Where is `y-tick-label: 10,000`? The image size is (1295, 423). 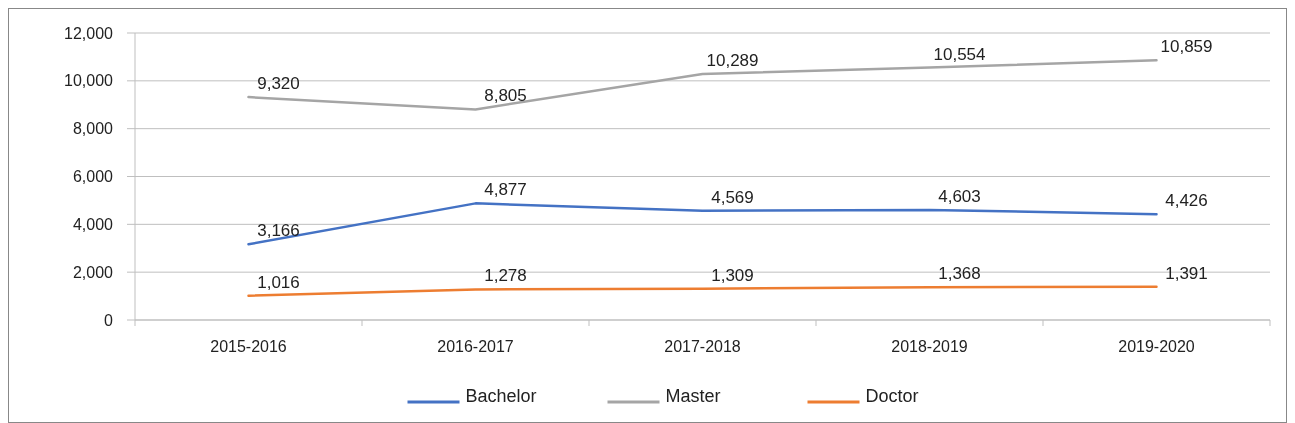 y-tick-label: 10,000 is located at coordinates (89, 81).